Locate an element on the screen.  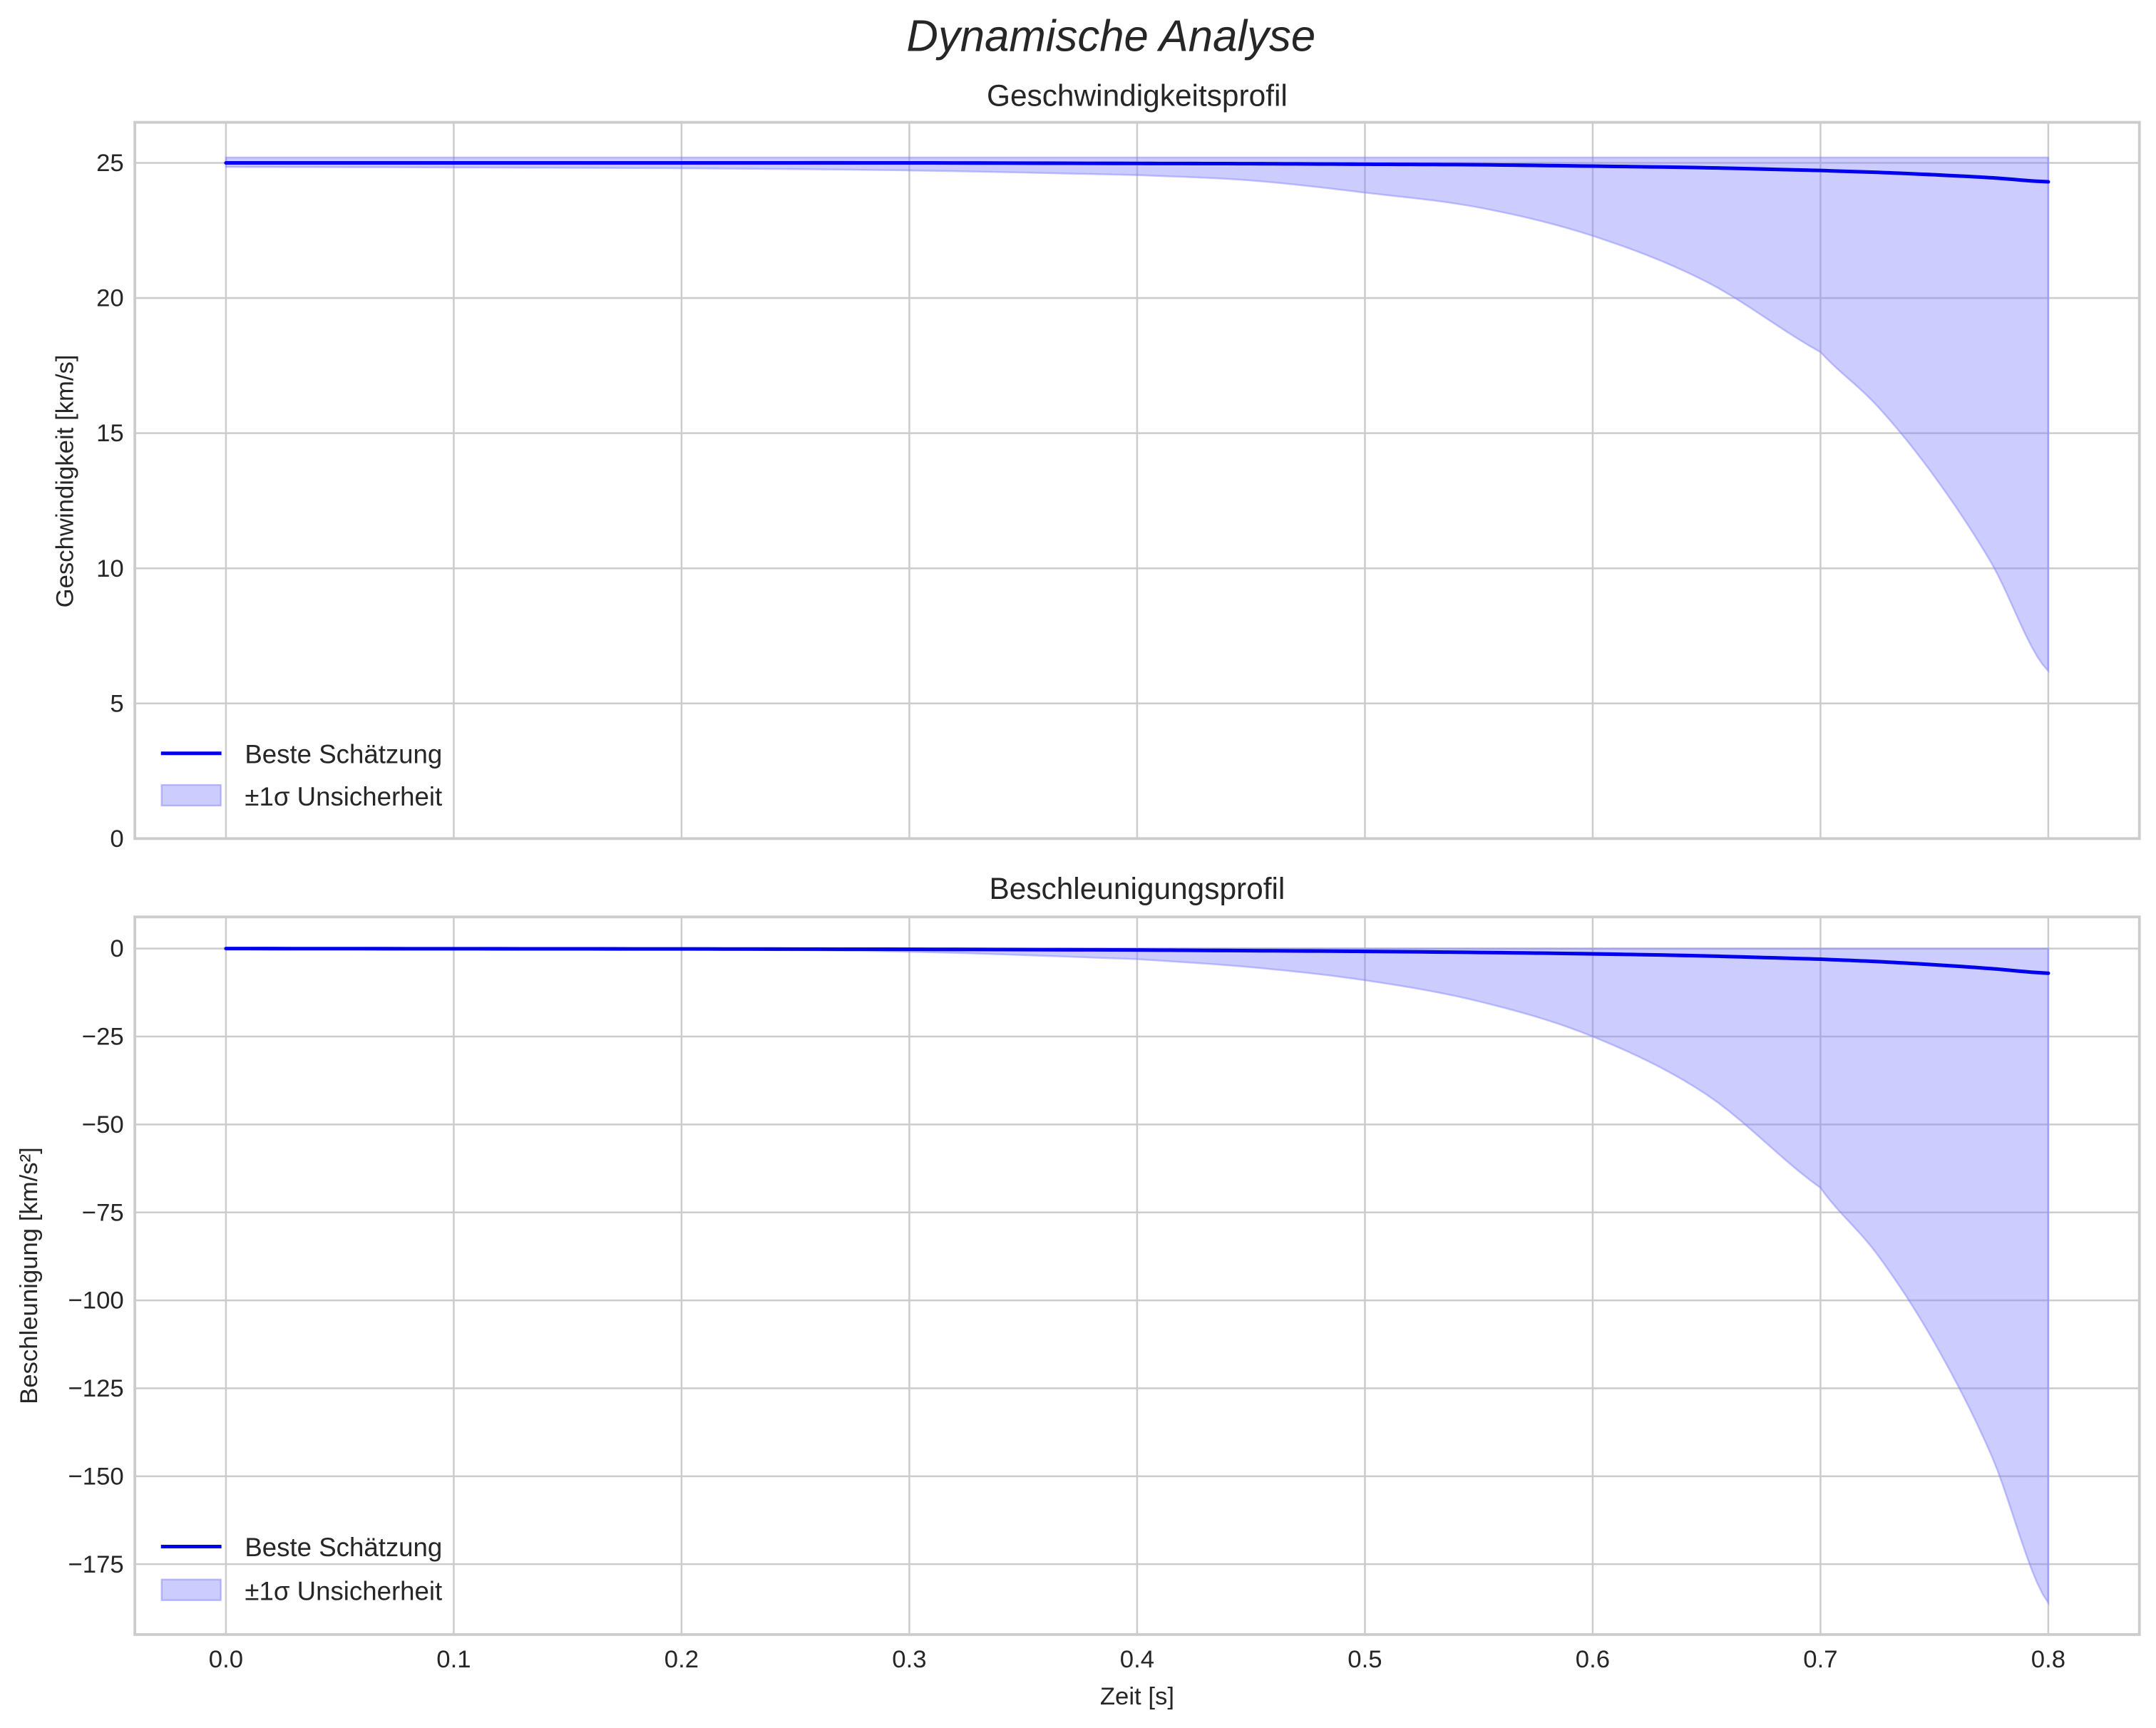
acceleration-y-axis-label: Beschleunigung [km/s²] is located at coordinates (29, 1275).